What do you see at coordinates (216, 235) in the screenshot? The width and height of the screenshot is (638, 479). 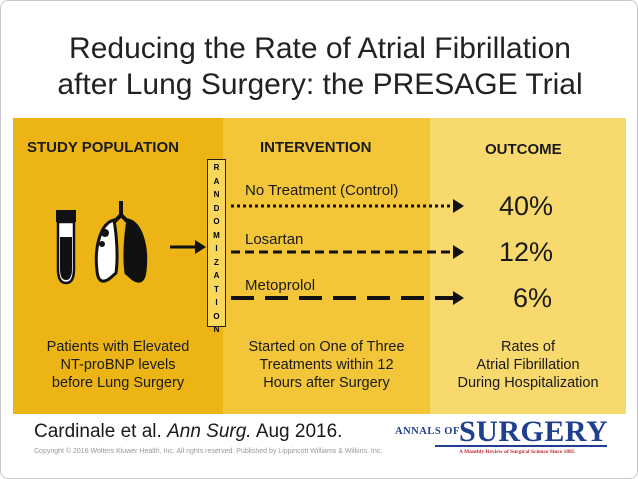 I see `randomization-letter: M` at bounding box center [216, 235].